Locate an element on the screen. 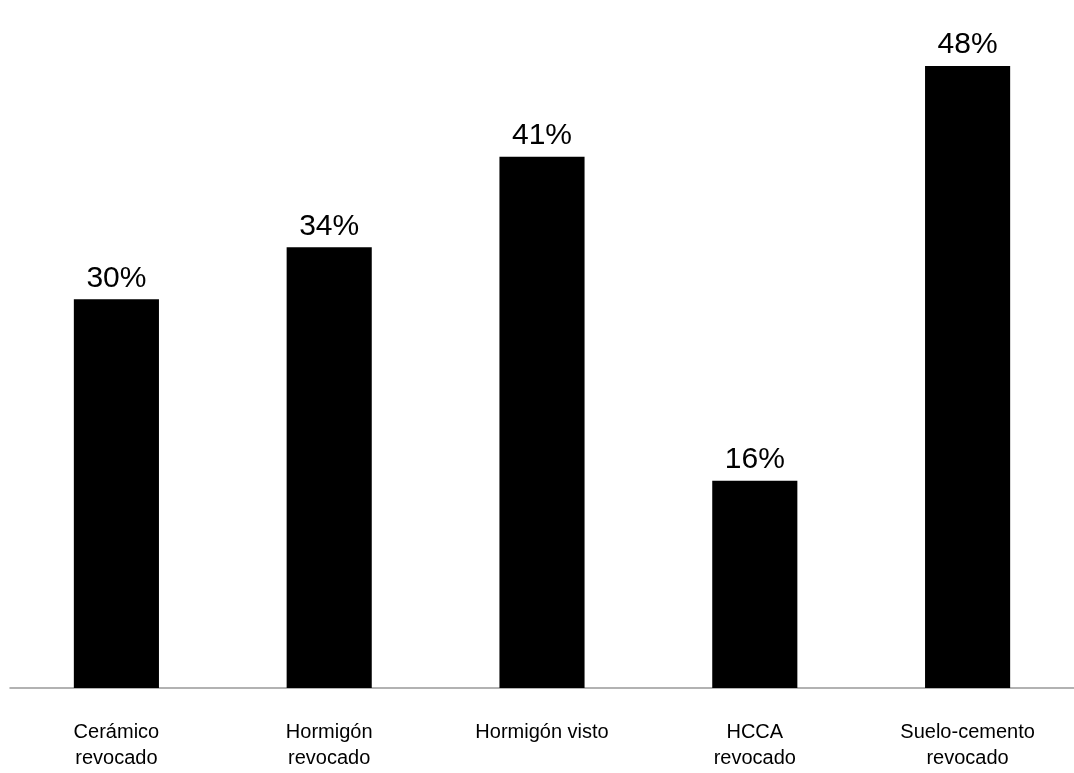 The width and height of the screenshot is (1074, 773). data-label: 41% is located at coordinates (542, 134).